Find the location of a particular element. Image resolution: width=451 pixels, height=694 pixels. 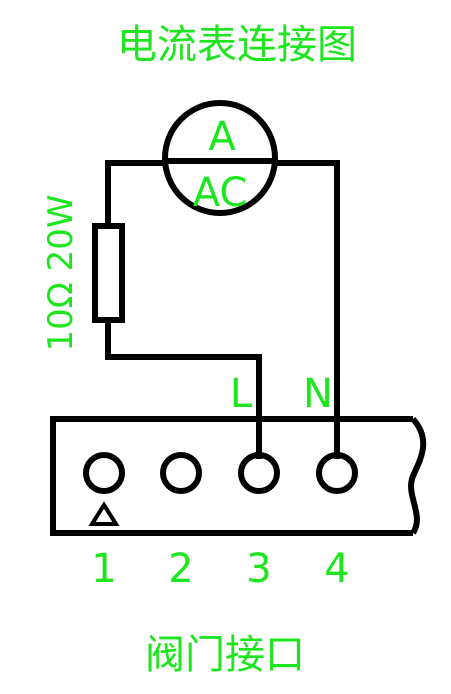

ammeter: A AC is located at coordinates (220, 158).